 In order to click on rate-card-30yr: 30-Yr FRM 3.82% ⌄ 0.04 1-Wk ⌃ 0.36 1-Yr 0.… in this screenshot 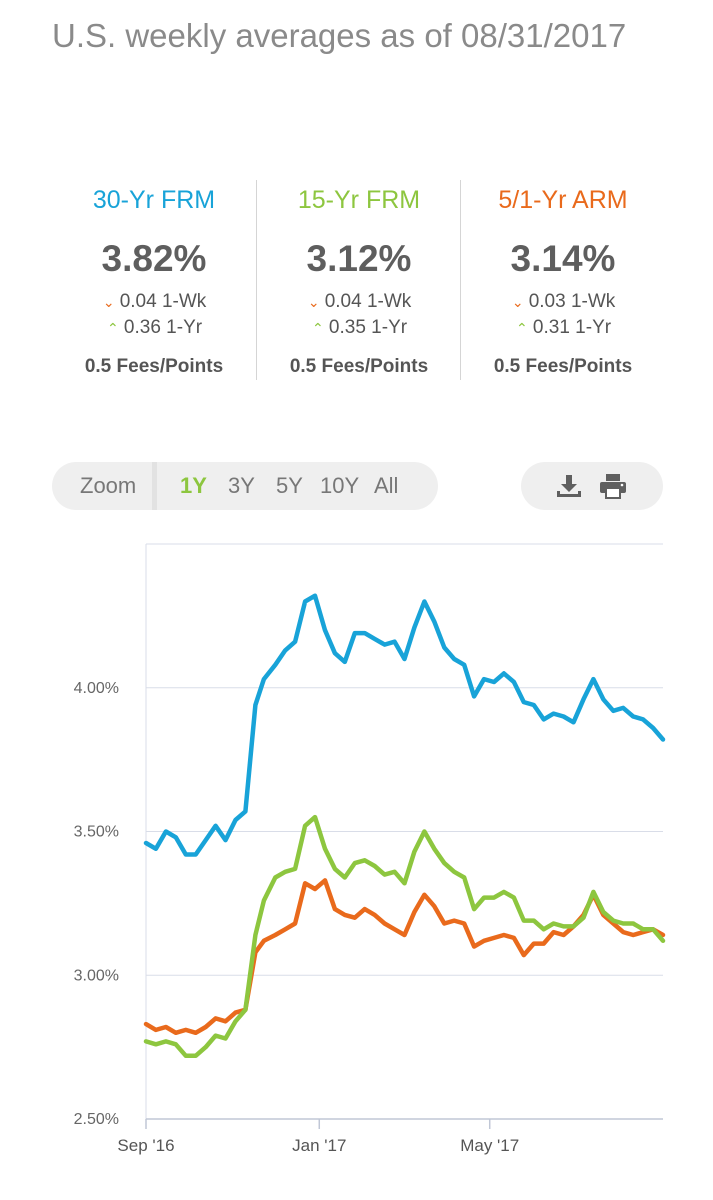, I will do `click(154, 280)`.